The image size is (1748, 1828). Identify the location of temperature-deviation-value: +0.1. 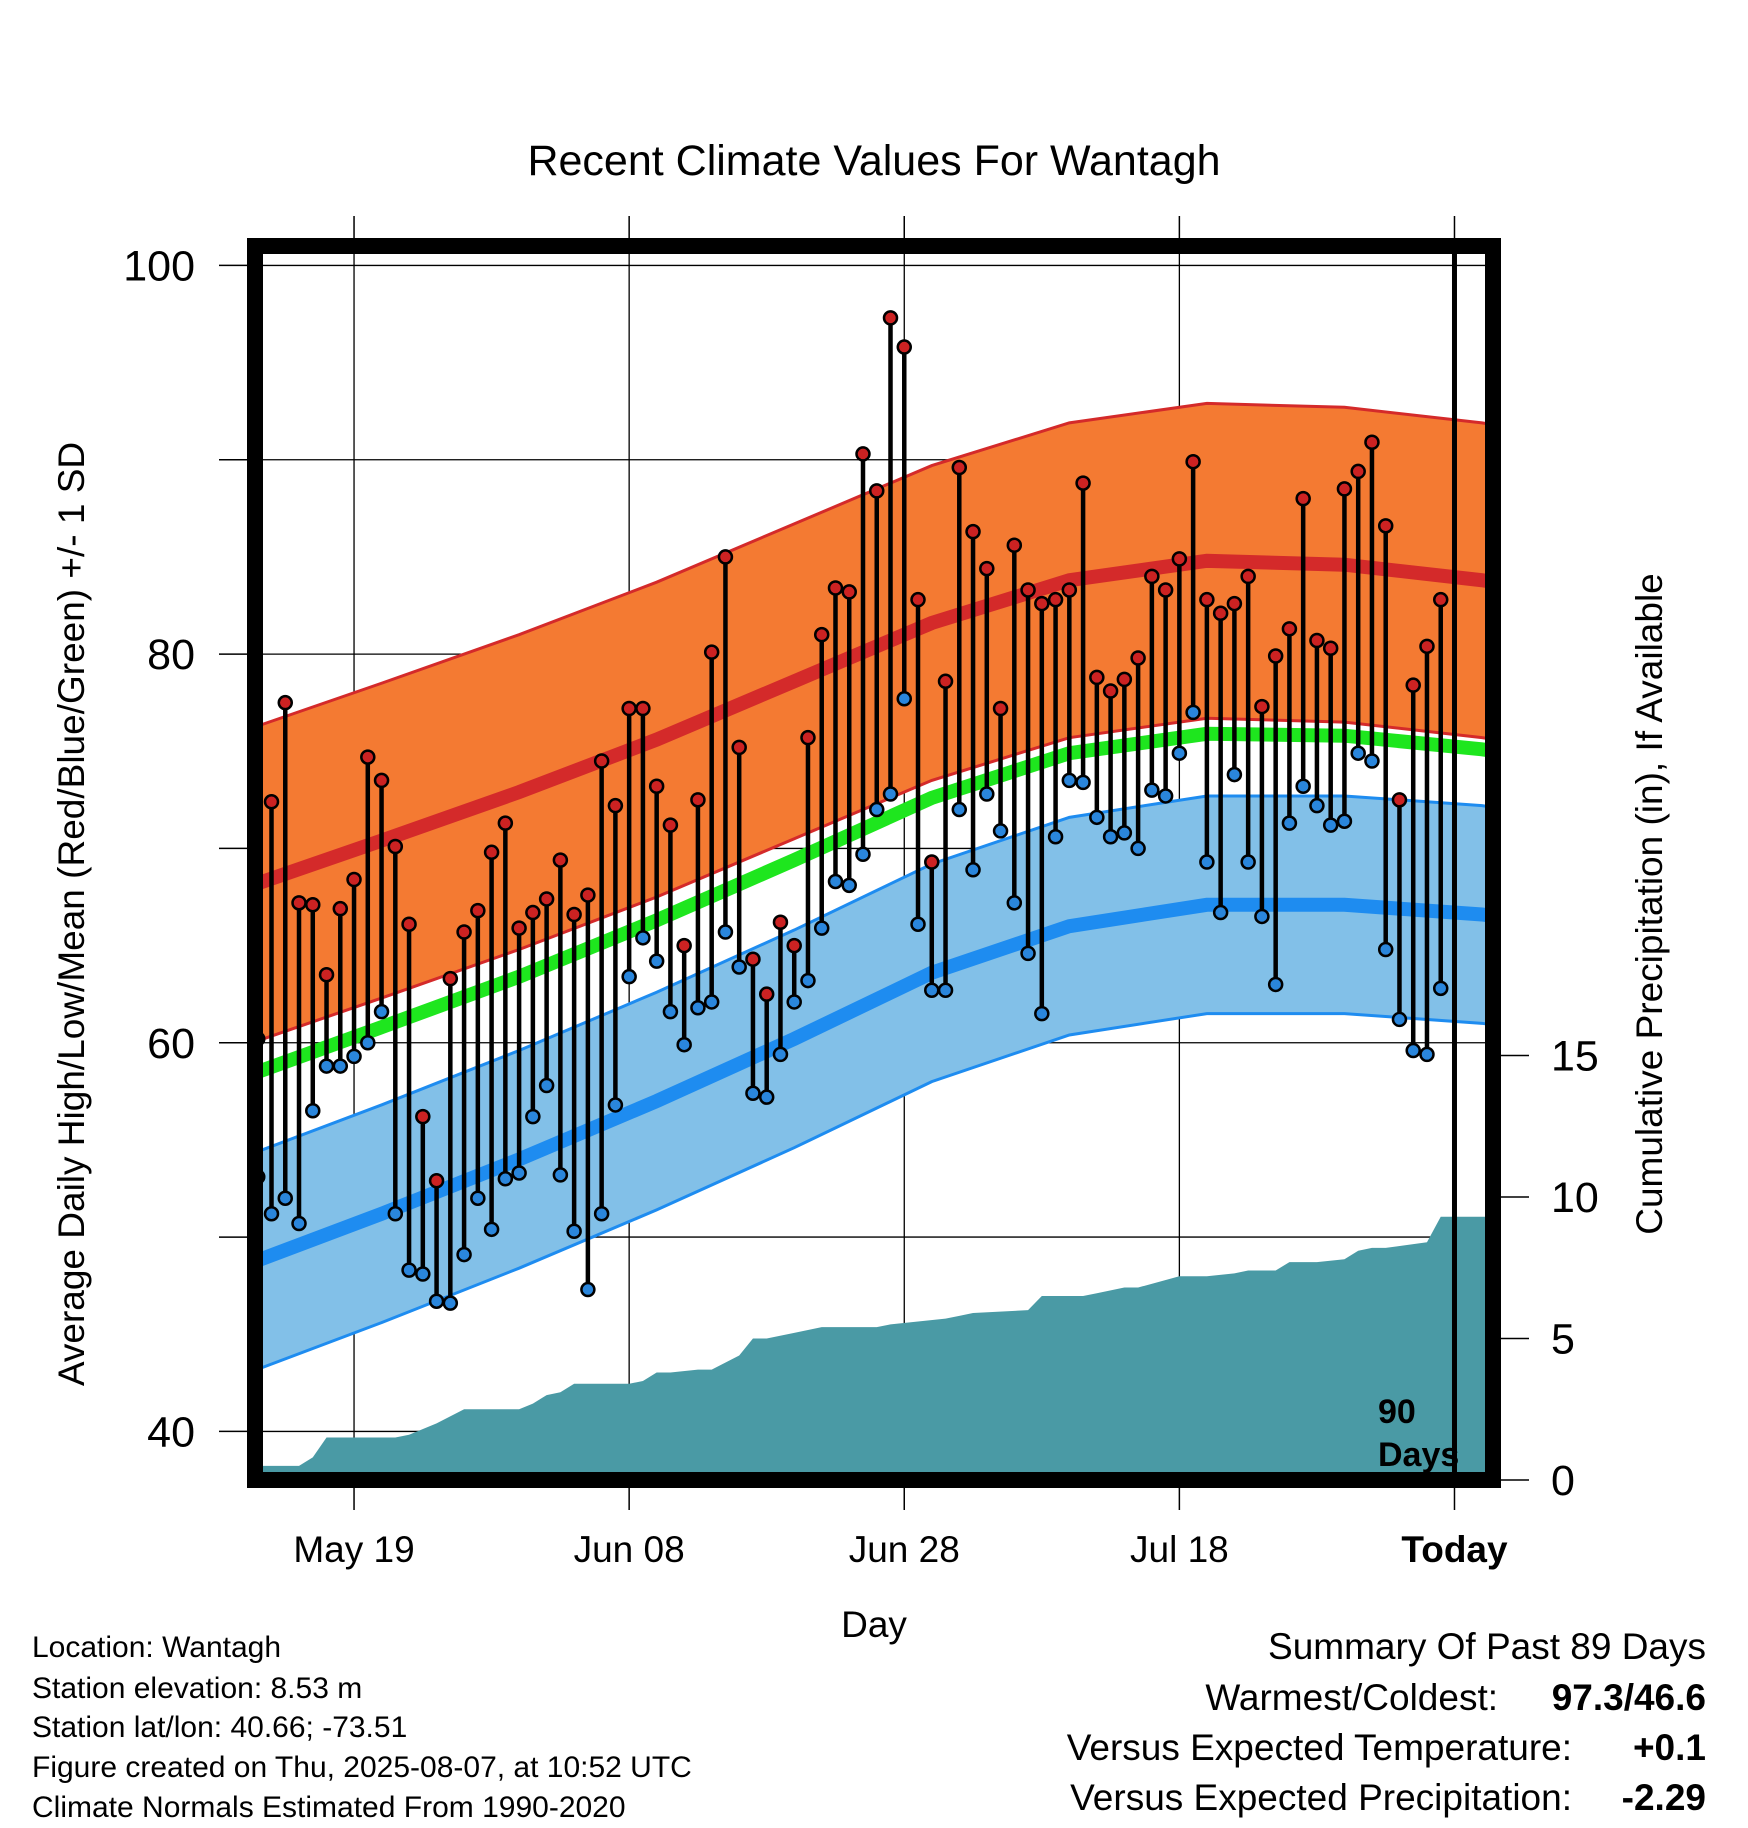
(1669, 1747).